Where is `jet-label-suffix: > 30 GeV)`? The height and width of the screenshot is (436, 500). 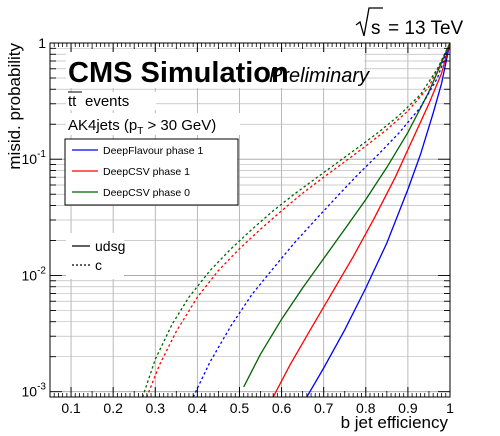
jet-label-suffix: > 30 GeV) is located at coordinates (179, 125).